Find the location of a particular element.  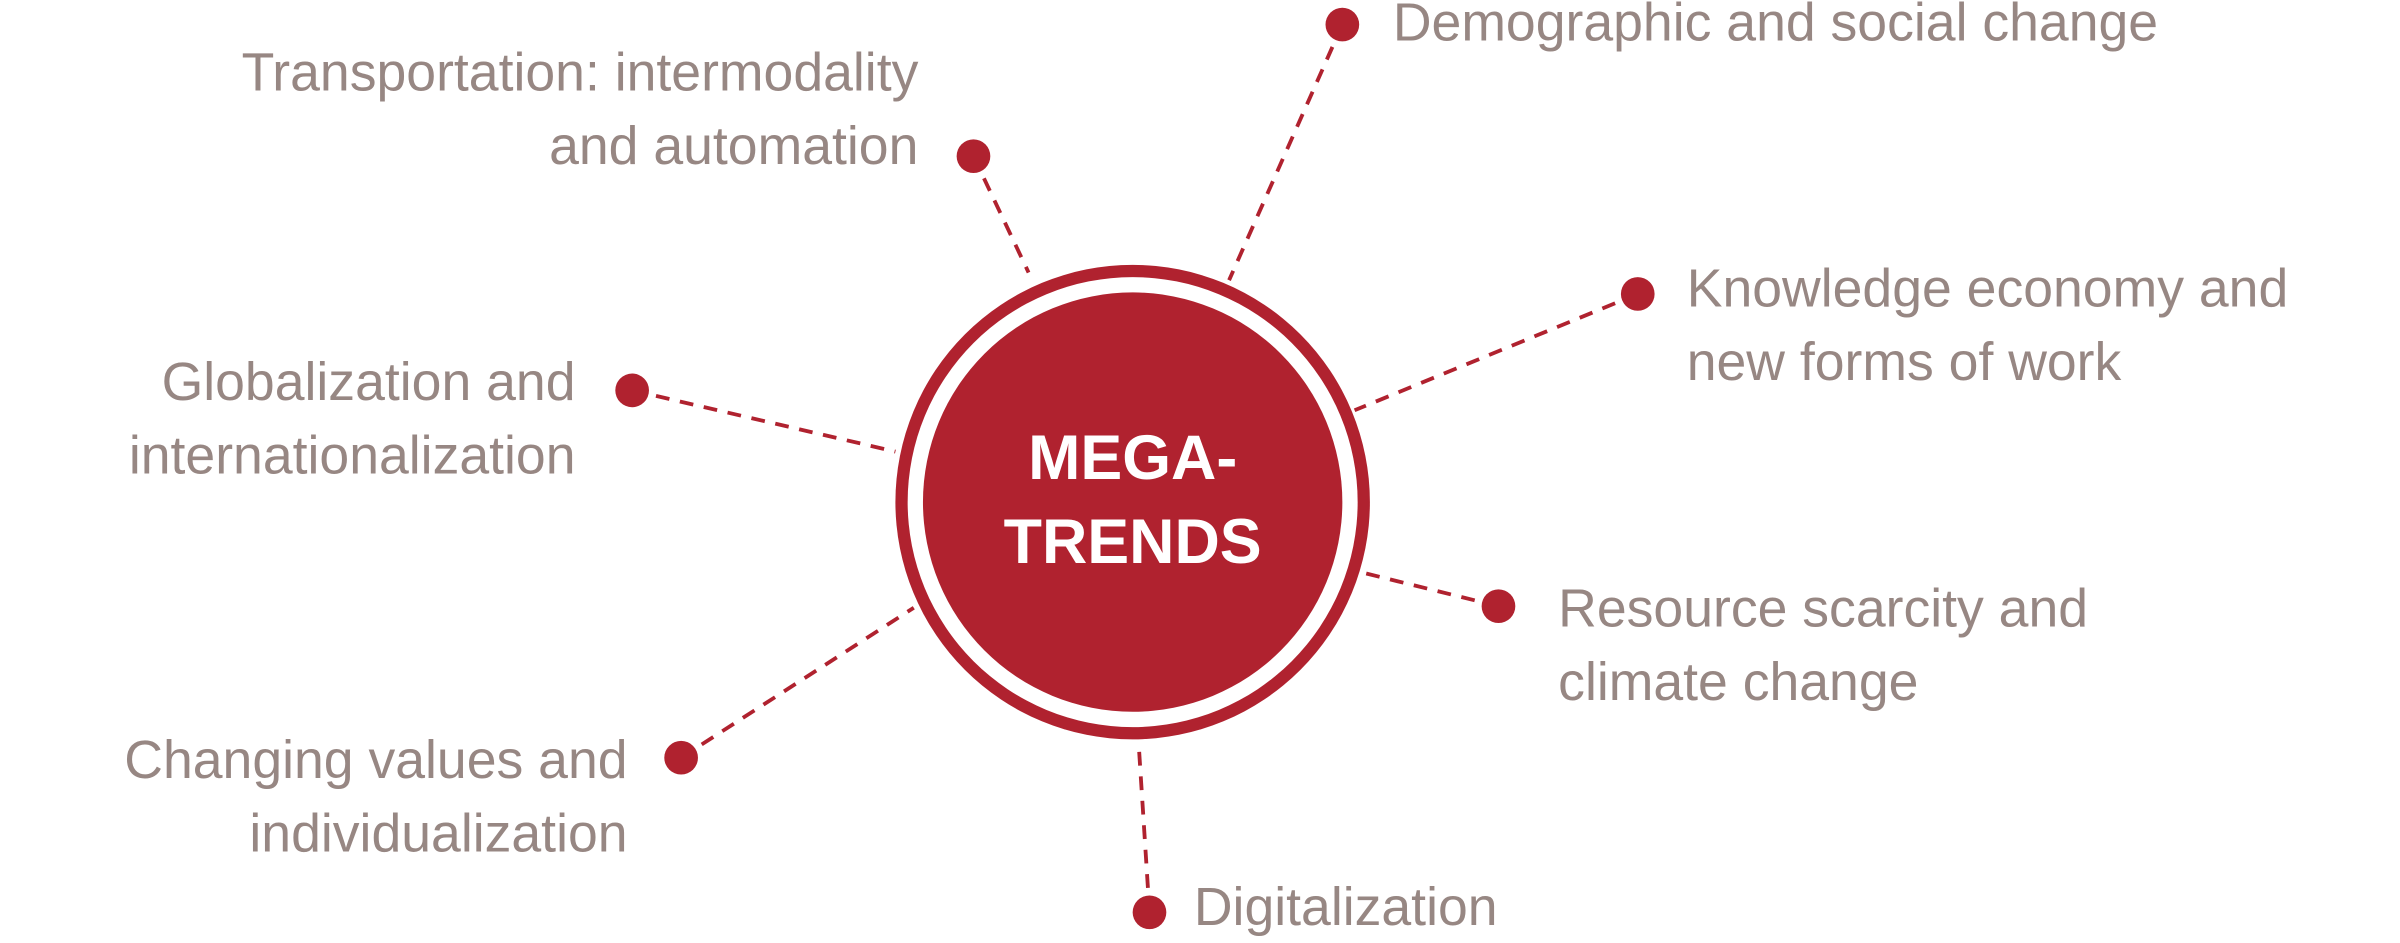

node-label: Changing values and is located at coordinates (375, 760).